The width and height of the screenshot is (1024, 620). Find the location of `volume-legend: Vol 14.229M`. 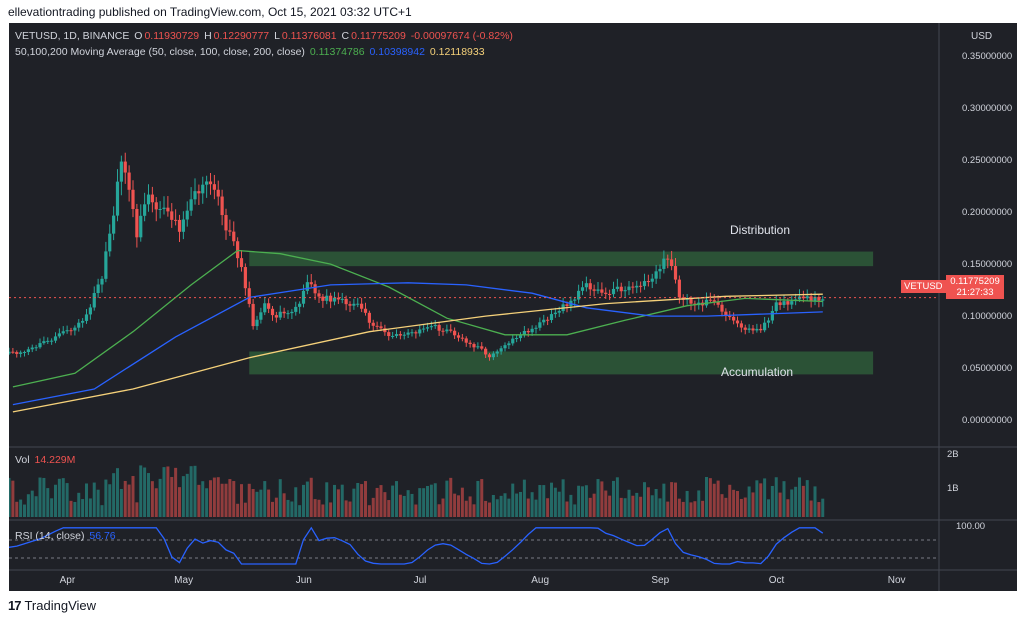

volume-legend: Vol 14.229M is located at coordinates (46, 460).